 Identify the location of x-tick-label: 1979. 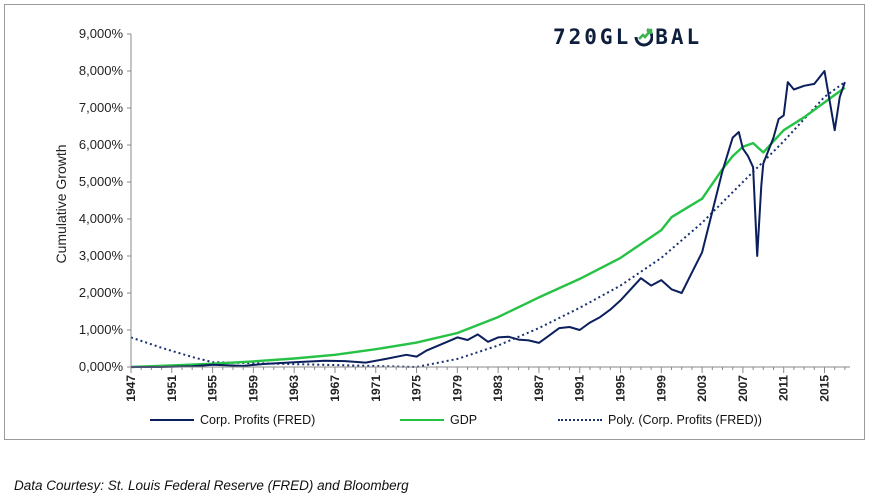
(457, 388).